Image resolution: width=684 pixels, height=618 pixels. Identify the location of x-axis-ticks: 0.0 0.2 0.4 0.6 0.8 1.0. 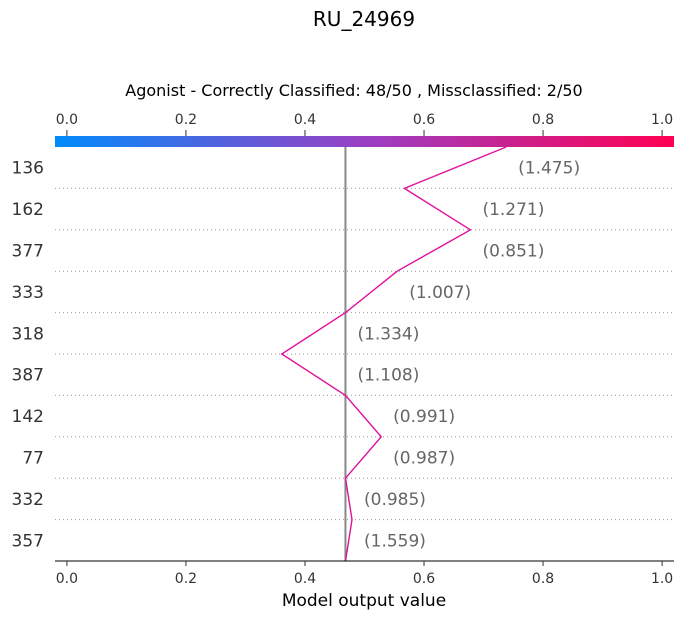
(364, 574).